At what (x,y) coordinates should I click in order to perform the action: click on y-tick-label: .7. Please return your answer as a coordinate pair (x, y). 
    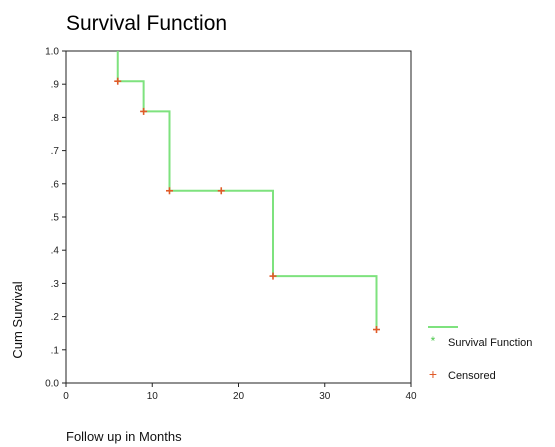
    Looking at the image, I should click on (55, 151).